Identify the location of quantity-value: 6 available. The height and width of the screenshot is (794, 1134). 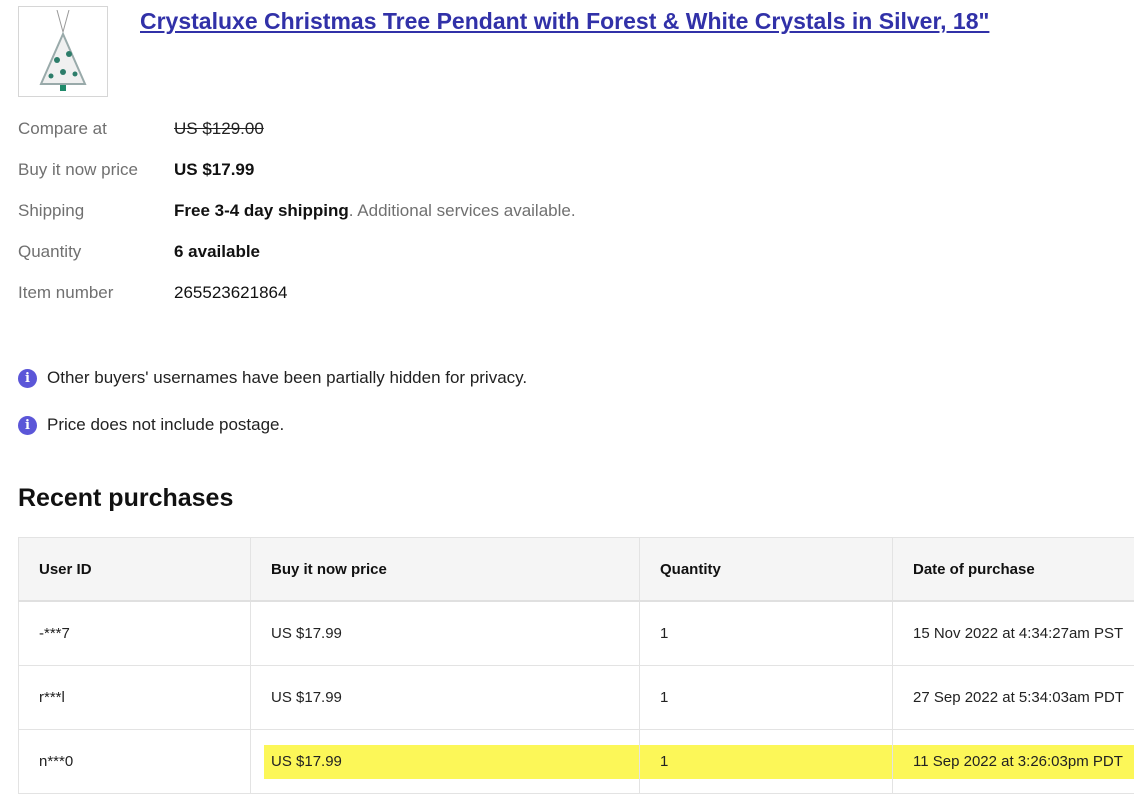
(217, 251).